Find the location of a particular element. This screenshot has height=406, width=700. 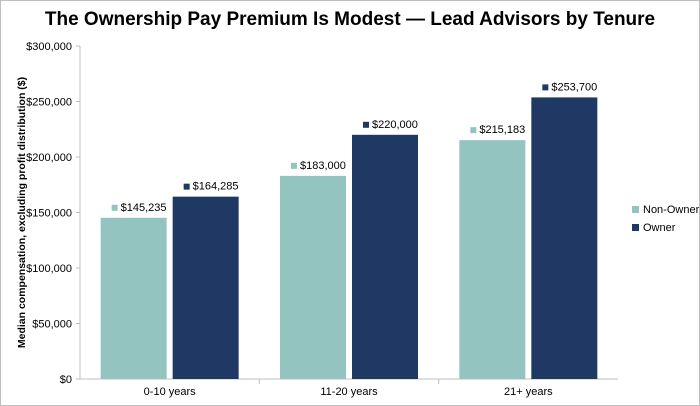

legend-label: Non-Owner is located at coordinates (671, 210).